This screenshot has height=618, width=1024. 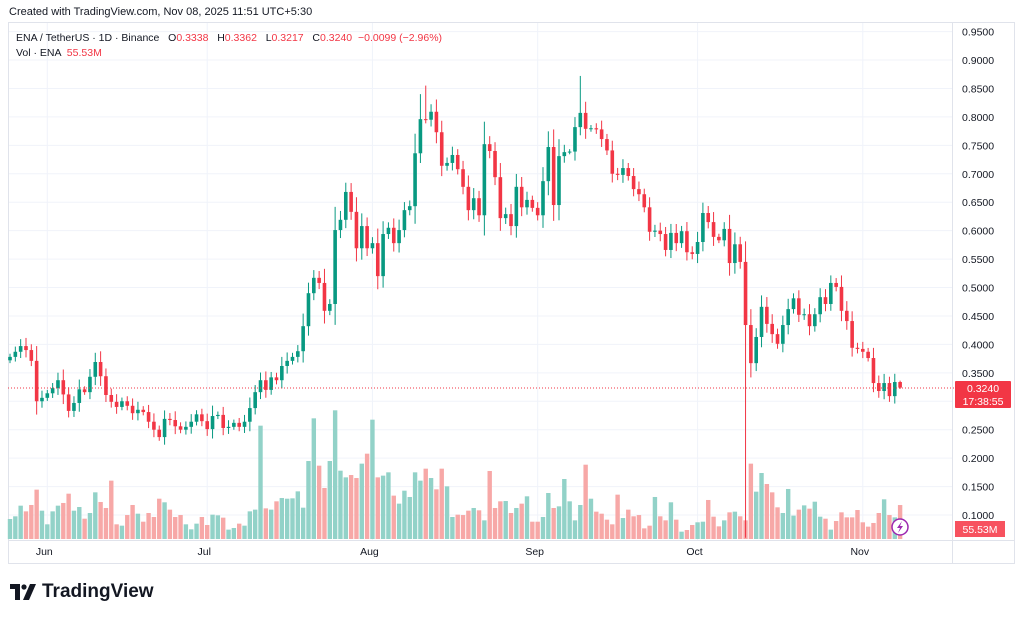 I want to click on symbol-title: ENA / TetherUS · 1D · Binance, so click(x=88, y=38).